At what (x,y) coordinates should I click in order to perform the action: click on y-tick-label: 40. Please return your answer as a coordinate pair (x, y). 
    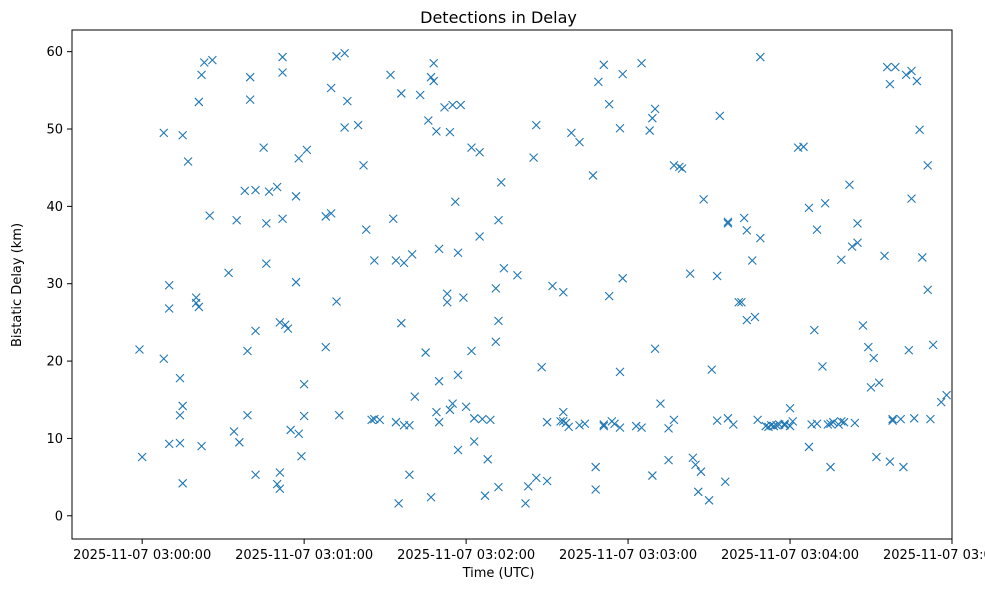
    Looking at the image, I should click on (54, 207).